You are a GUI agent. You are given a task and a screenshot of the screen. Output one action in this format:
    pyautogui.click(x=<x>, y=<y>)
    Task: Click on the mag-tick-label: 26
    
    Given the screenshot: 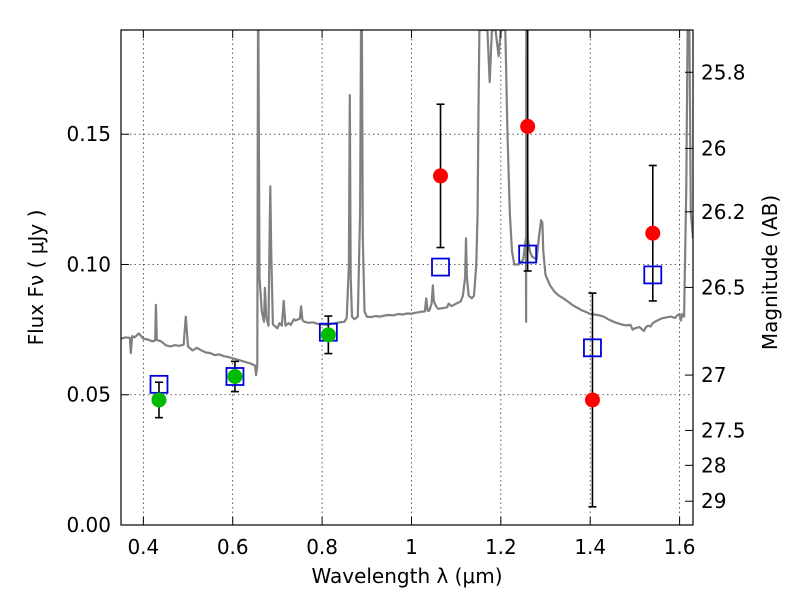 What is the action you would take?
    pyautogui.click(x=713, y=148)
    